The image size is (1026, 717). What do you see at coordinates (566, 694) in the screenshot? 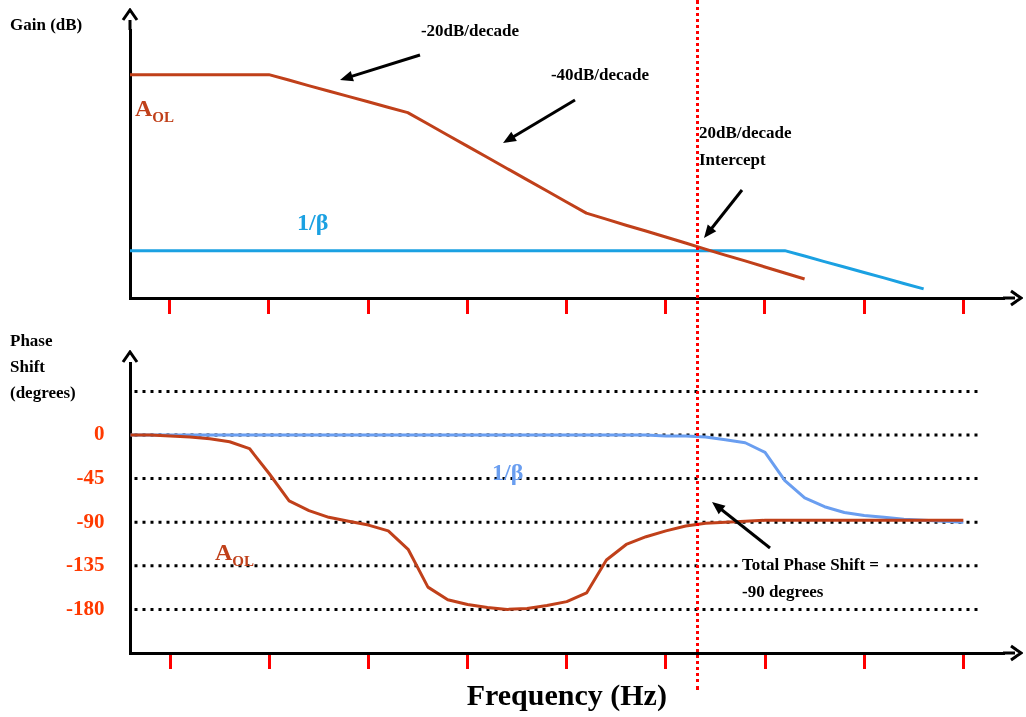
I see `x-axis-title: Frequency (Hz)` at bounding box center [566, 694].